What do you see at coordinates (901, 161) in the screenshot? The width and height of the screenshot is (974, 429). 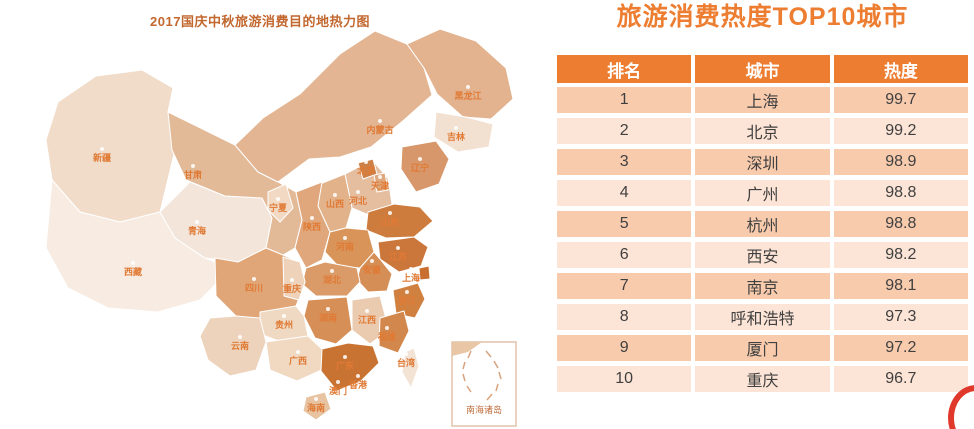 I see `table-cell: 98.9` at bounding box center [901, 161].